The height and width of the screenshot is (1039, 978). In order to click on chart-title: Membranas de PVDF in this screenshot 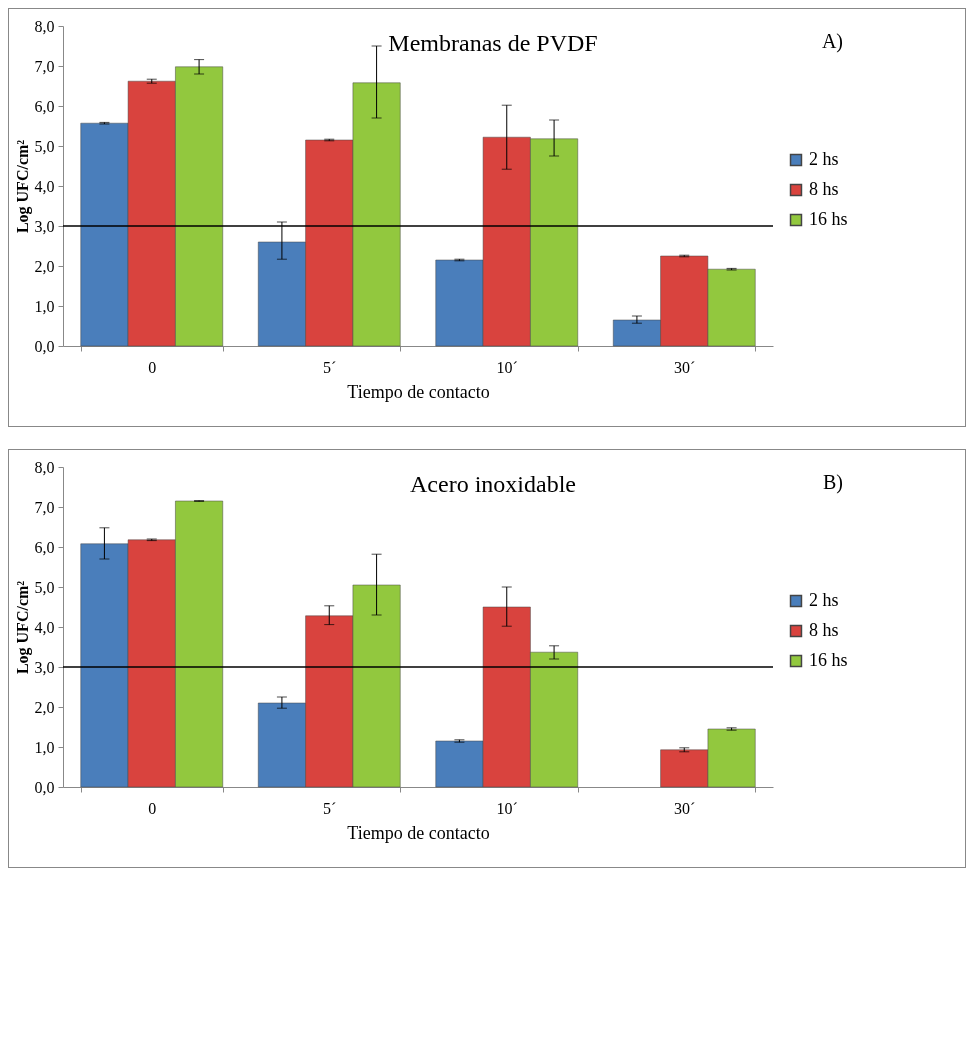, I will do `click(493, 43)`.